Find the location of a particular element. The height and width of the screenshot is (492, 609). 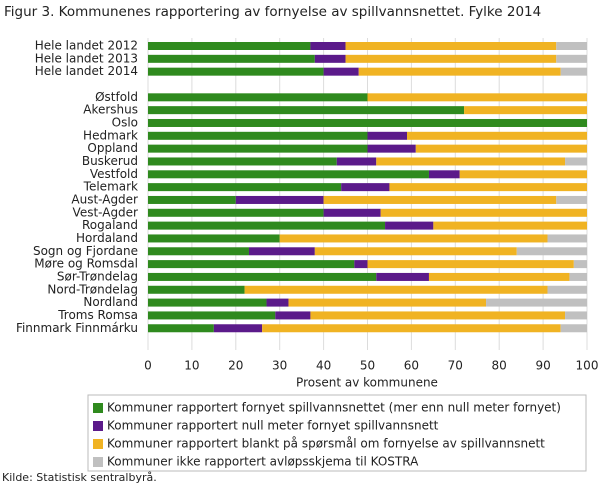

y-tick-label: Sogn og Fjordane is located at coordinates (85, 251).